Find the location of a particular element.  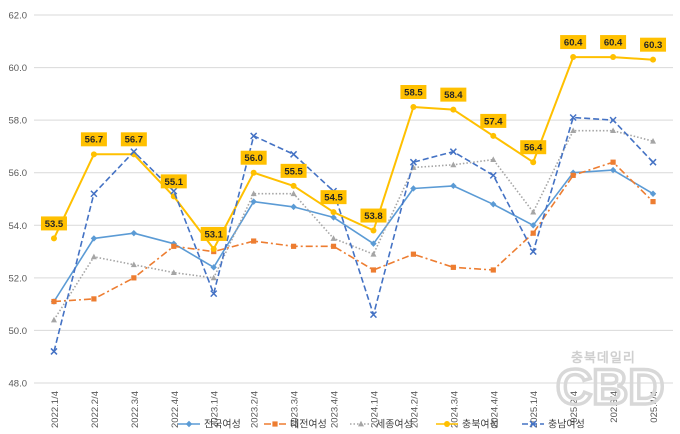

legend-label: 충남여성 is located at coordinates (566, 425).